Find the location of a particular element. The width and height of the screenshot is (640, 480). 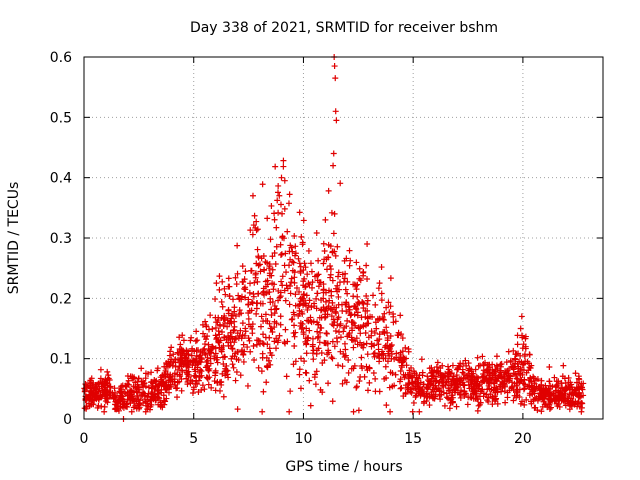

y-tick-label: 0 is located at coordinates (67, 420).